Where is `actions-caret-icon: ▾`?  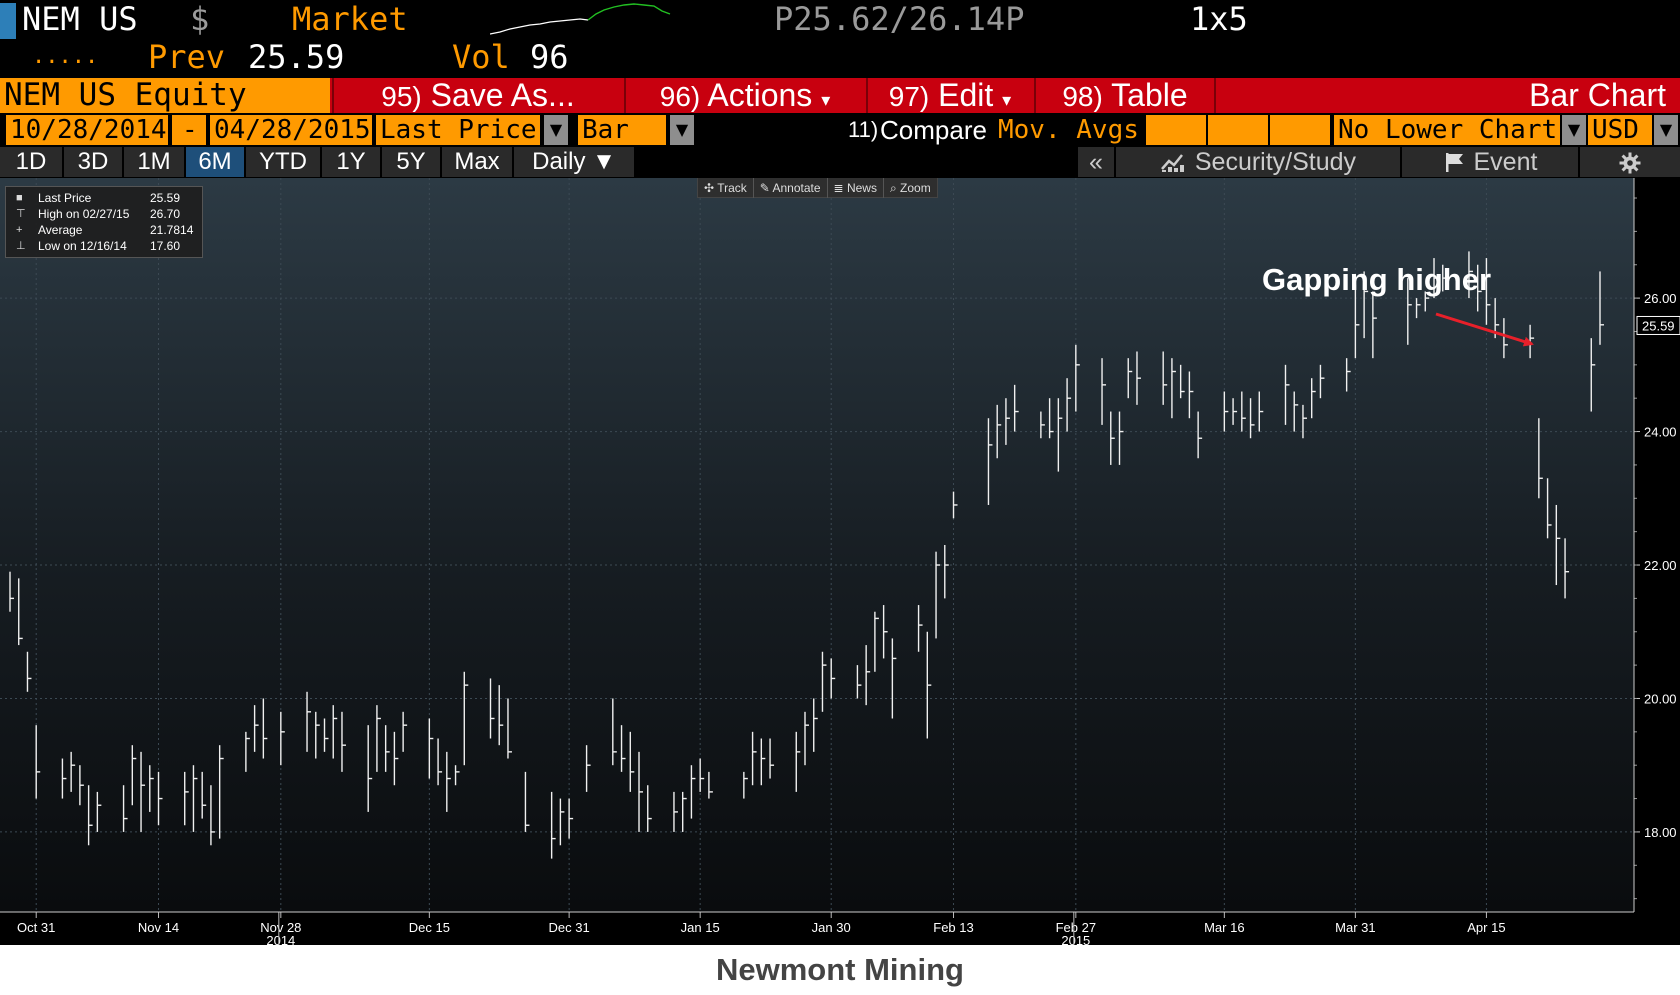
actions-caret-icon: ▾ is located at coordinates (826, 100).